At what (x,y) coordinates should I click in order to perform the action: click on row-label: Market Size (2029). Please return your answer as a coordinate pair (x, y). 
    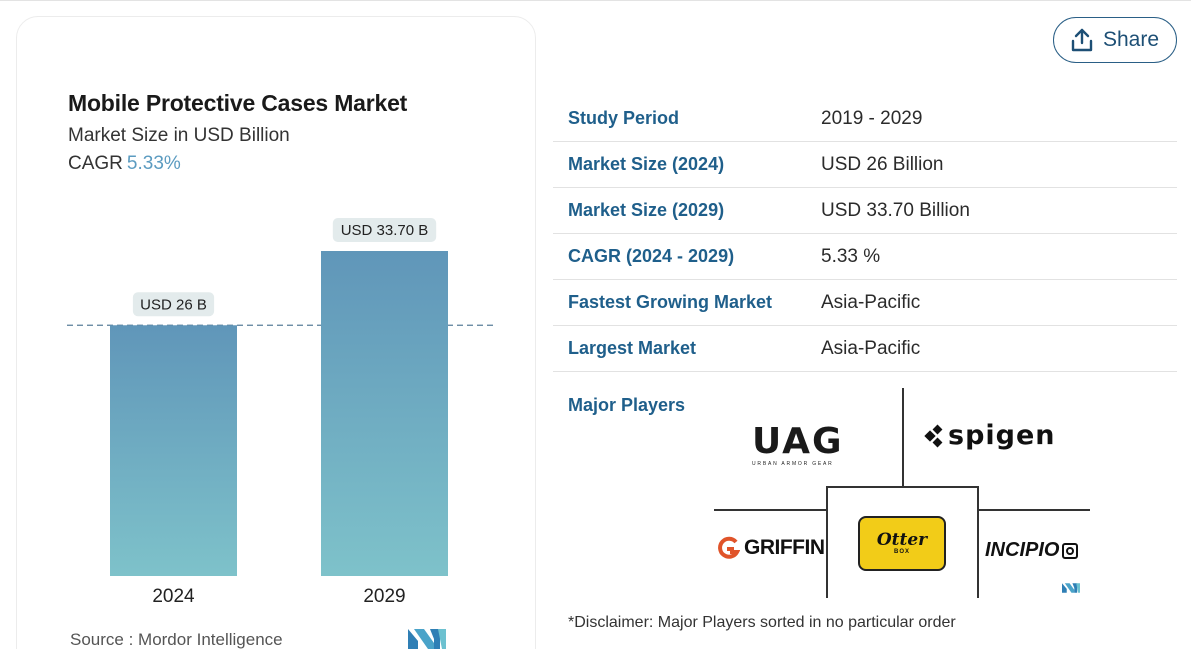
    Looking at the image, I should click on (646, 210).